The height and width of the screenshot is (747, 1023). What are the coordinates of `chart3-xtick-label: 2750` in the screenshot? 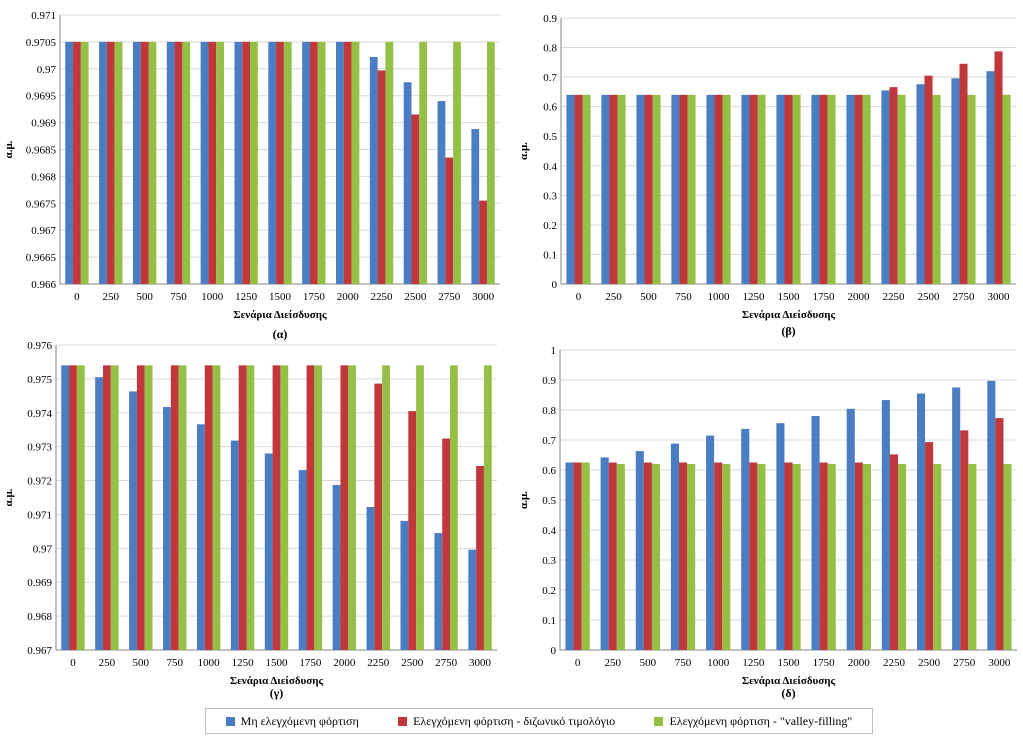 It's located at (446, 663).